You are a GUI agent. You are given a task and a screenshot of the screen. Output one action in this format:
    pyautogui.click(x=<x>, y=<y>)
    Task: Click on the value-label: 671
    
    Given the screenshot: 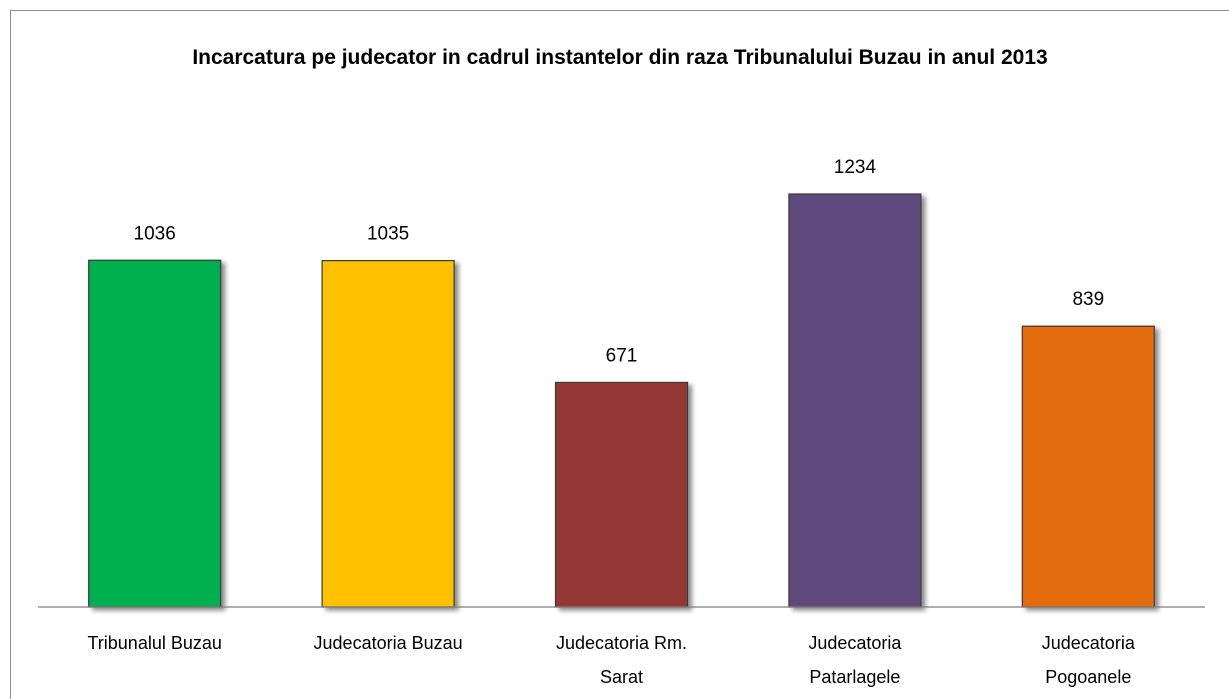 What is the action you would take?
    pyautogui.click(x=622, y=355)
    